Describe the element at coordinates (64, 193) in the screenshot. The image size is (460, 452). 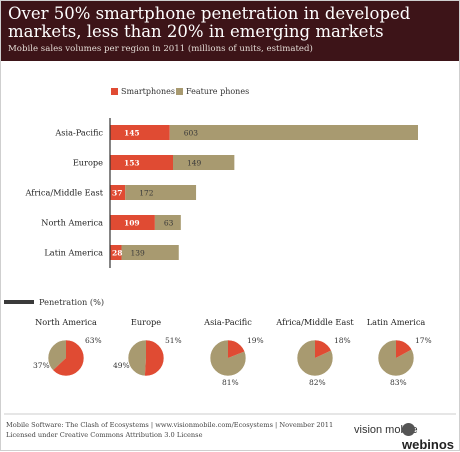
I see `category-label: Africa/Middle East` at that location.